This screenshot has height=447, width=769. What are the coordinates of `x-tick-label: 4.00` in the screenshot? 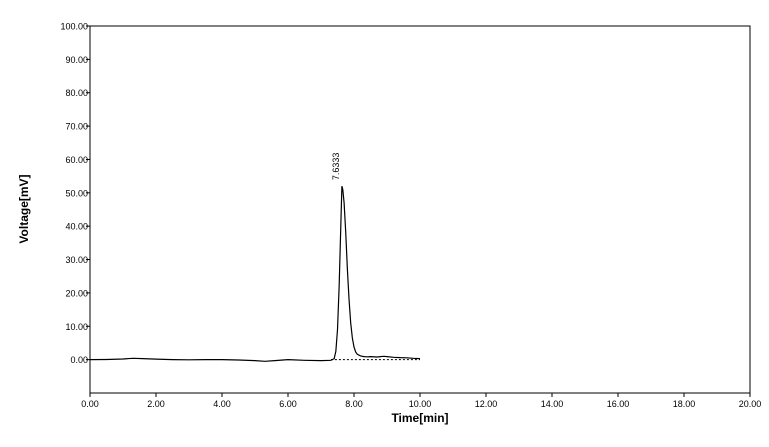 It's located at (222, 404).